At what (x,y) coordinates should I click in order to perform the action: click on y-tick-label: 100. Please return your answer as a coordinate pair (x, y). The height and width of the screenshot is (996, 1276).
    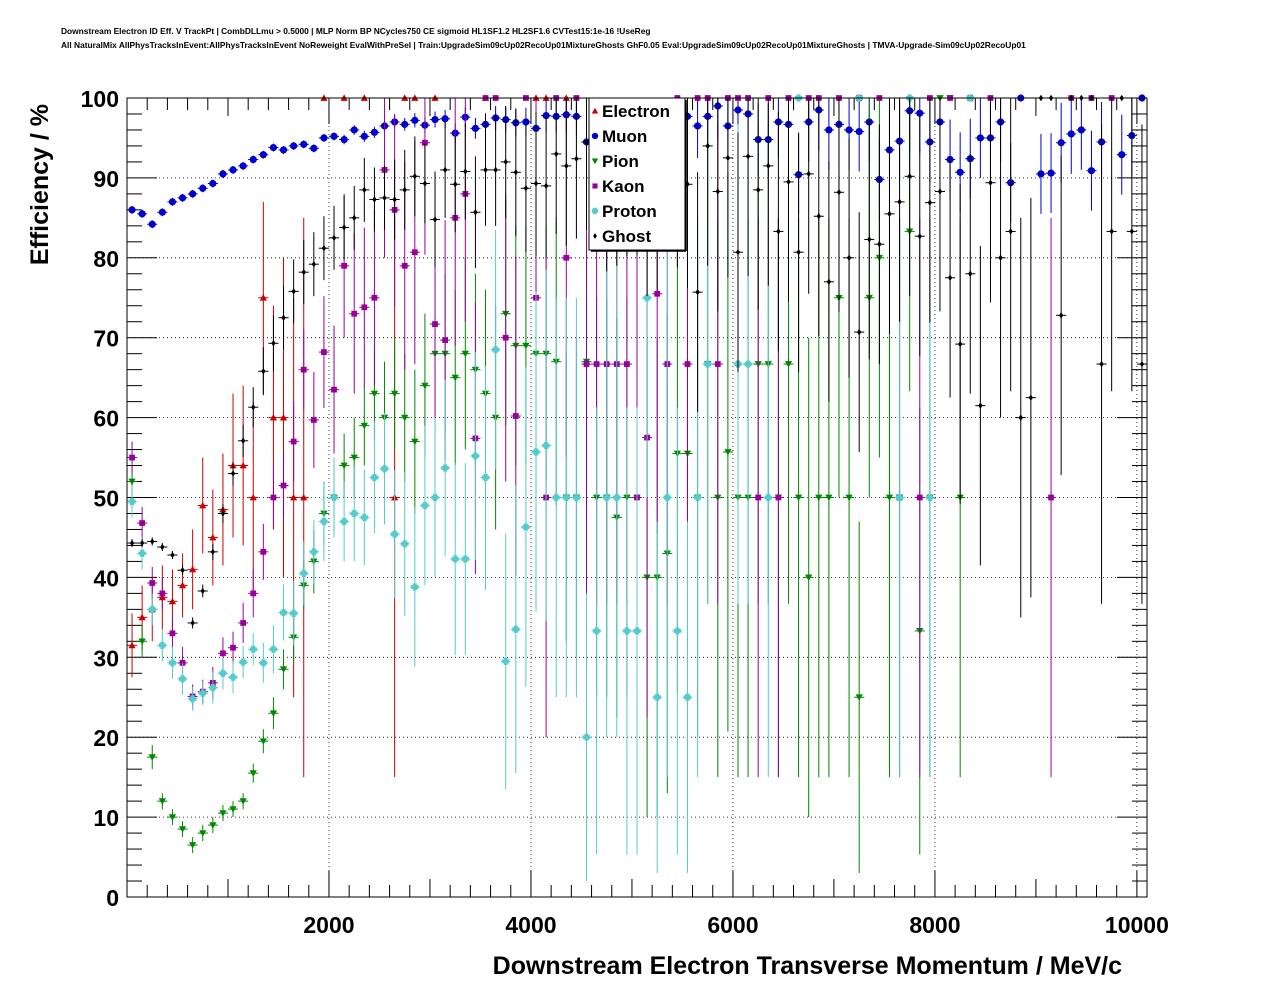
    Looking at the image, I should click on (100, 99).